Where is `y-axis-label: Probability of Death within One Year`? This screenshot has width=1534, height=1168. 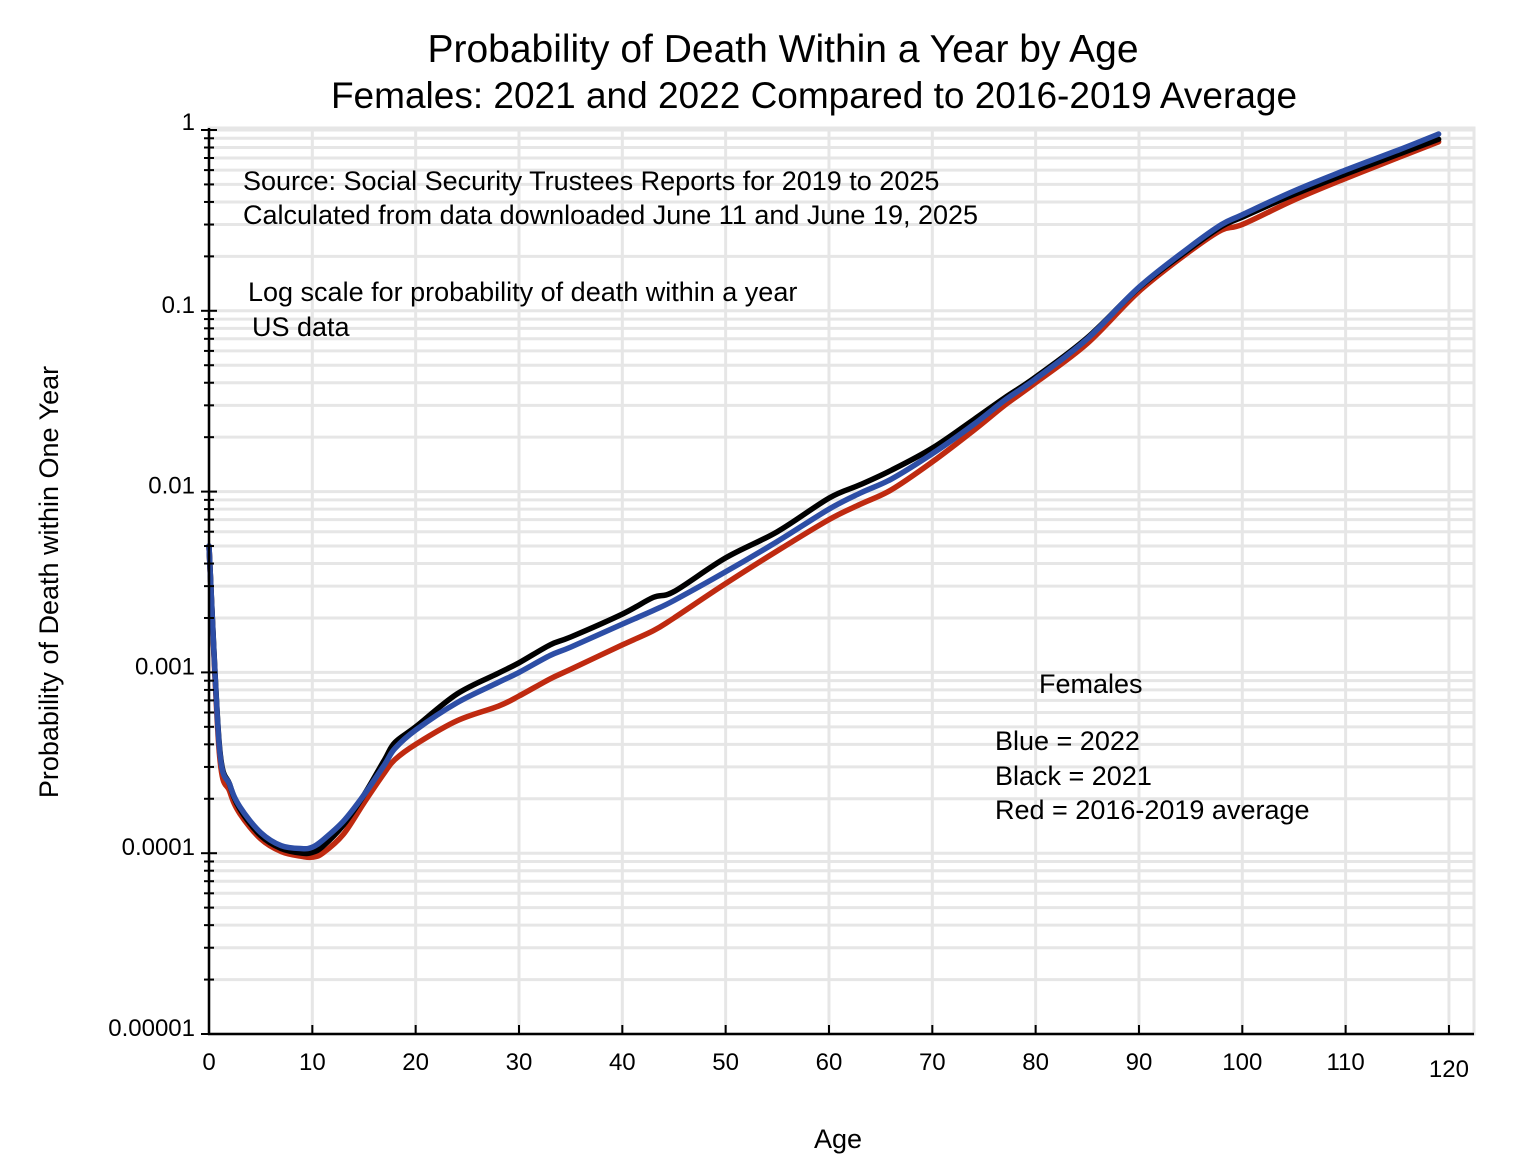 y-axis-label: Probability of Death within One Year is located at coordinates (49, 582).